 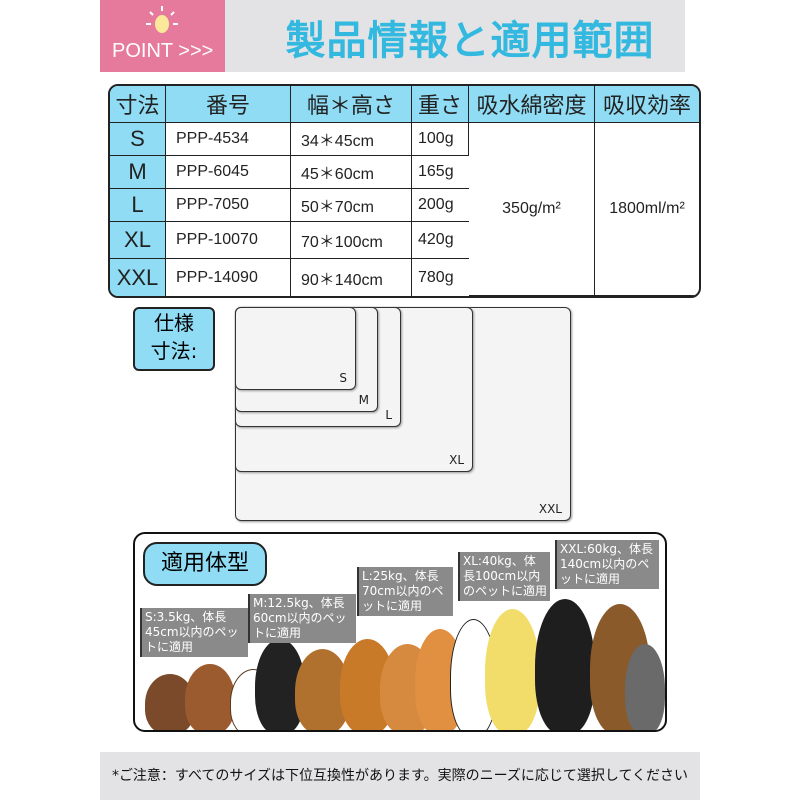 What do you see at coordinates (174, 351) in the screenshot?
I see `size-label-line: 寸法:` at bounding box center [174, 351].